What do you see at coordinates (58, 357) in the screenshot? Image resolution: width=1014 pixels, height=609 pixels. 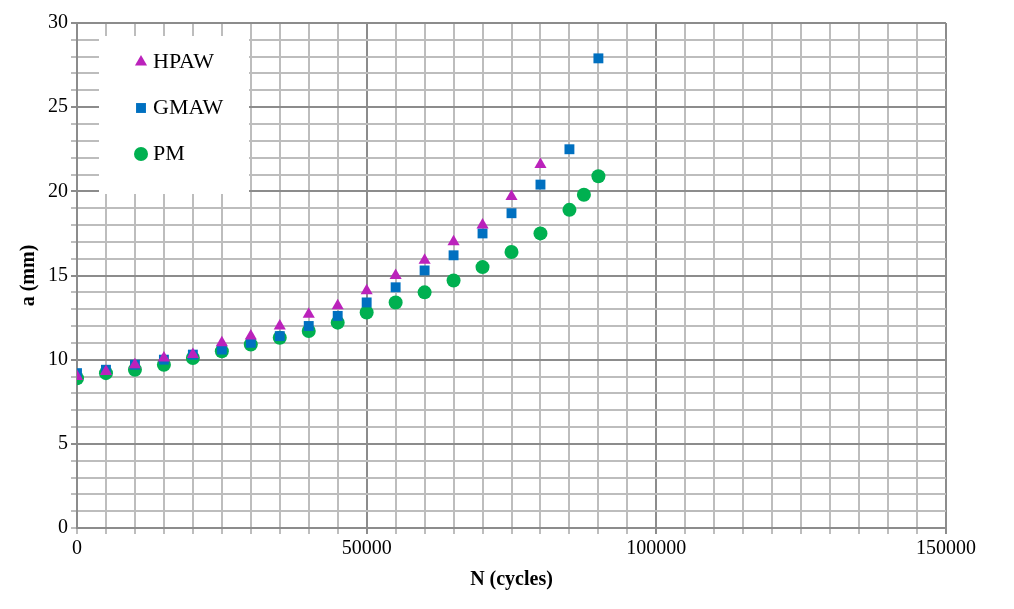 I see `y-tick-label: 10` at bounding box center [58, 357].